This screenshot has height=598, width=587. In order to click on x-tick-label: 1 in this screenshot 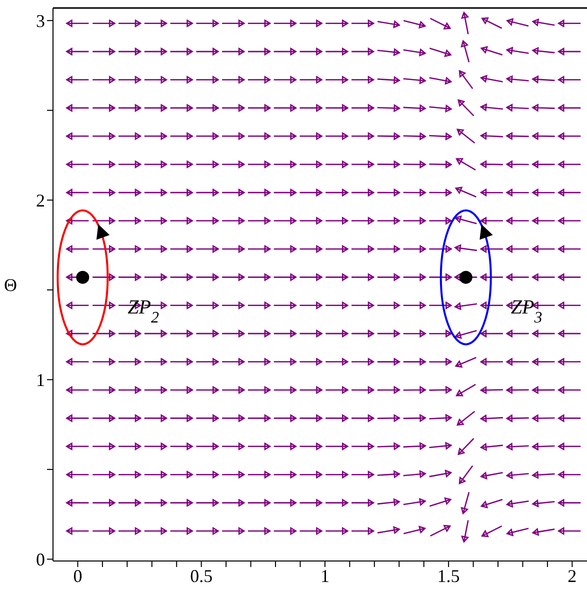, I will do `click(325, 576)`.